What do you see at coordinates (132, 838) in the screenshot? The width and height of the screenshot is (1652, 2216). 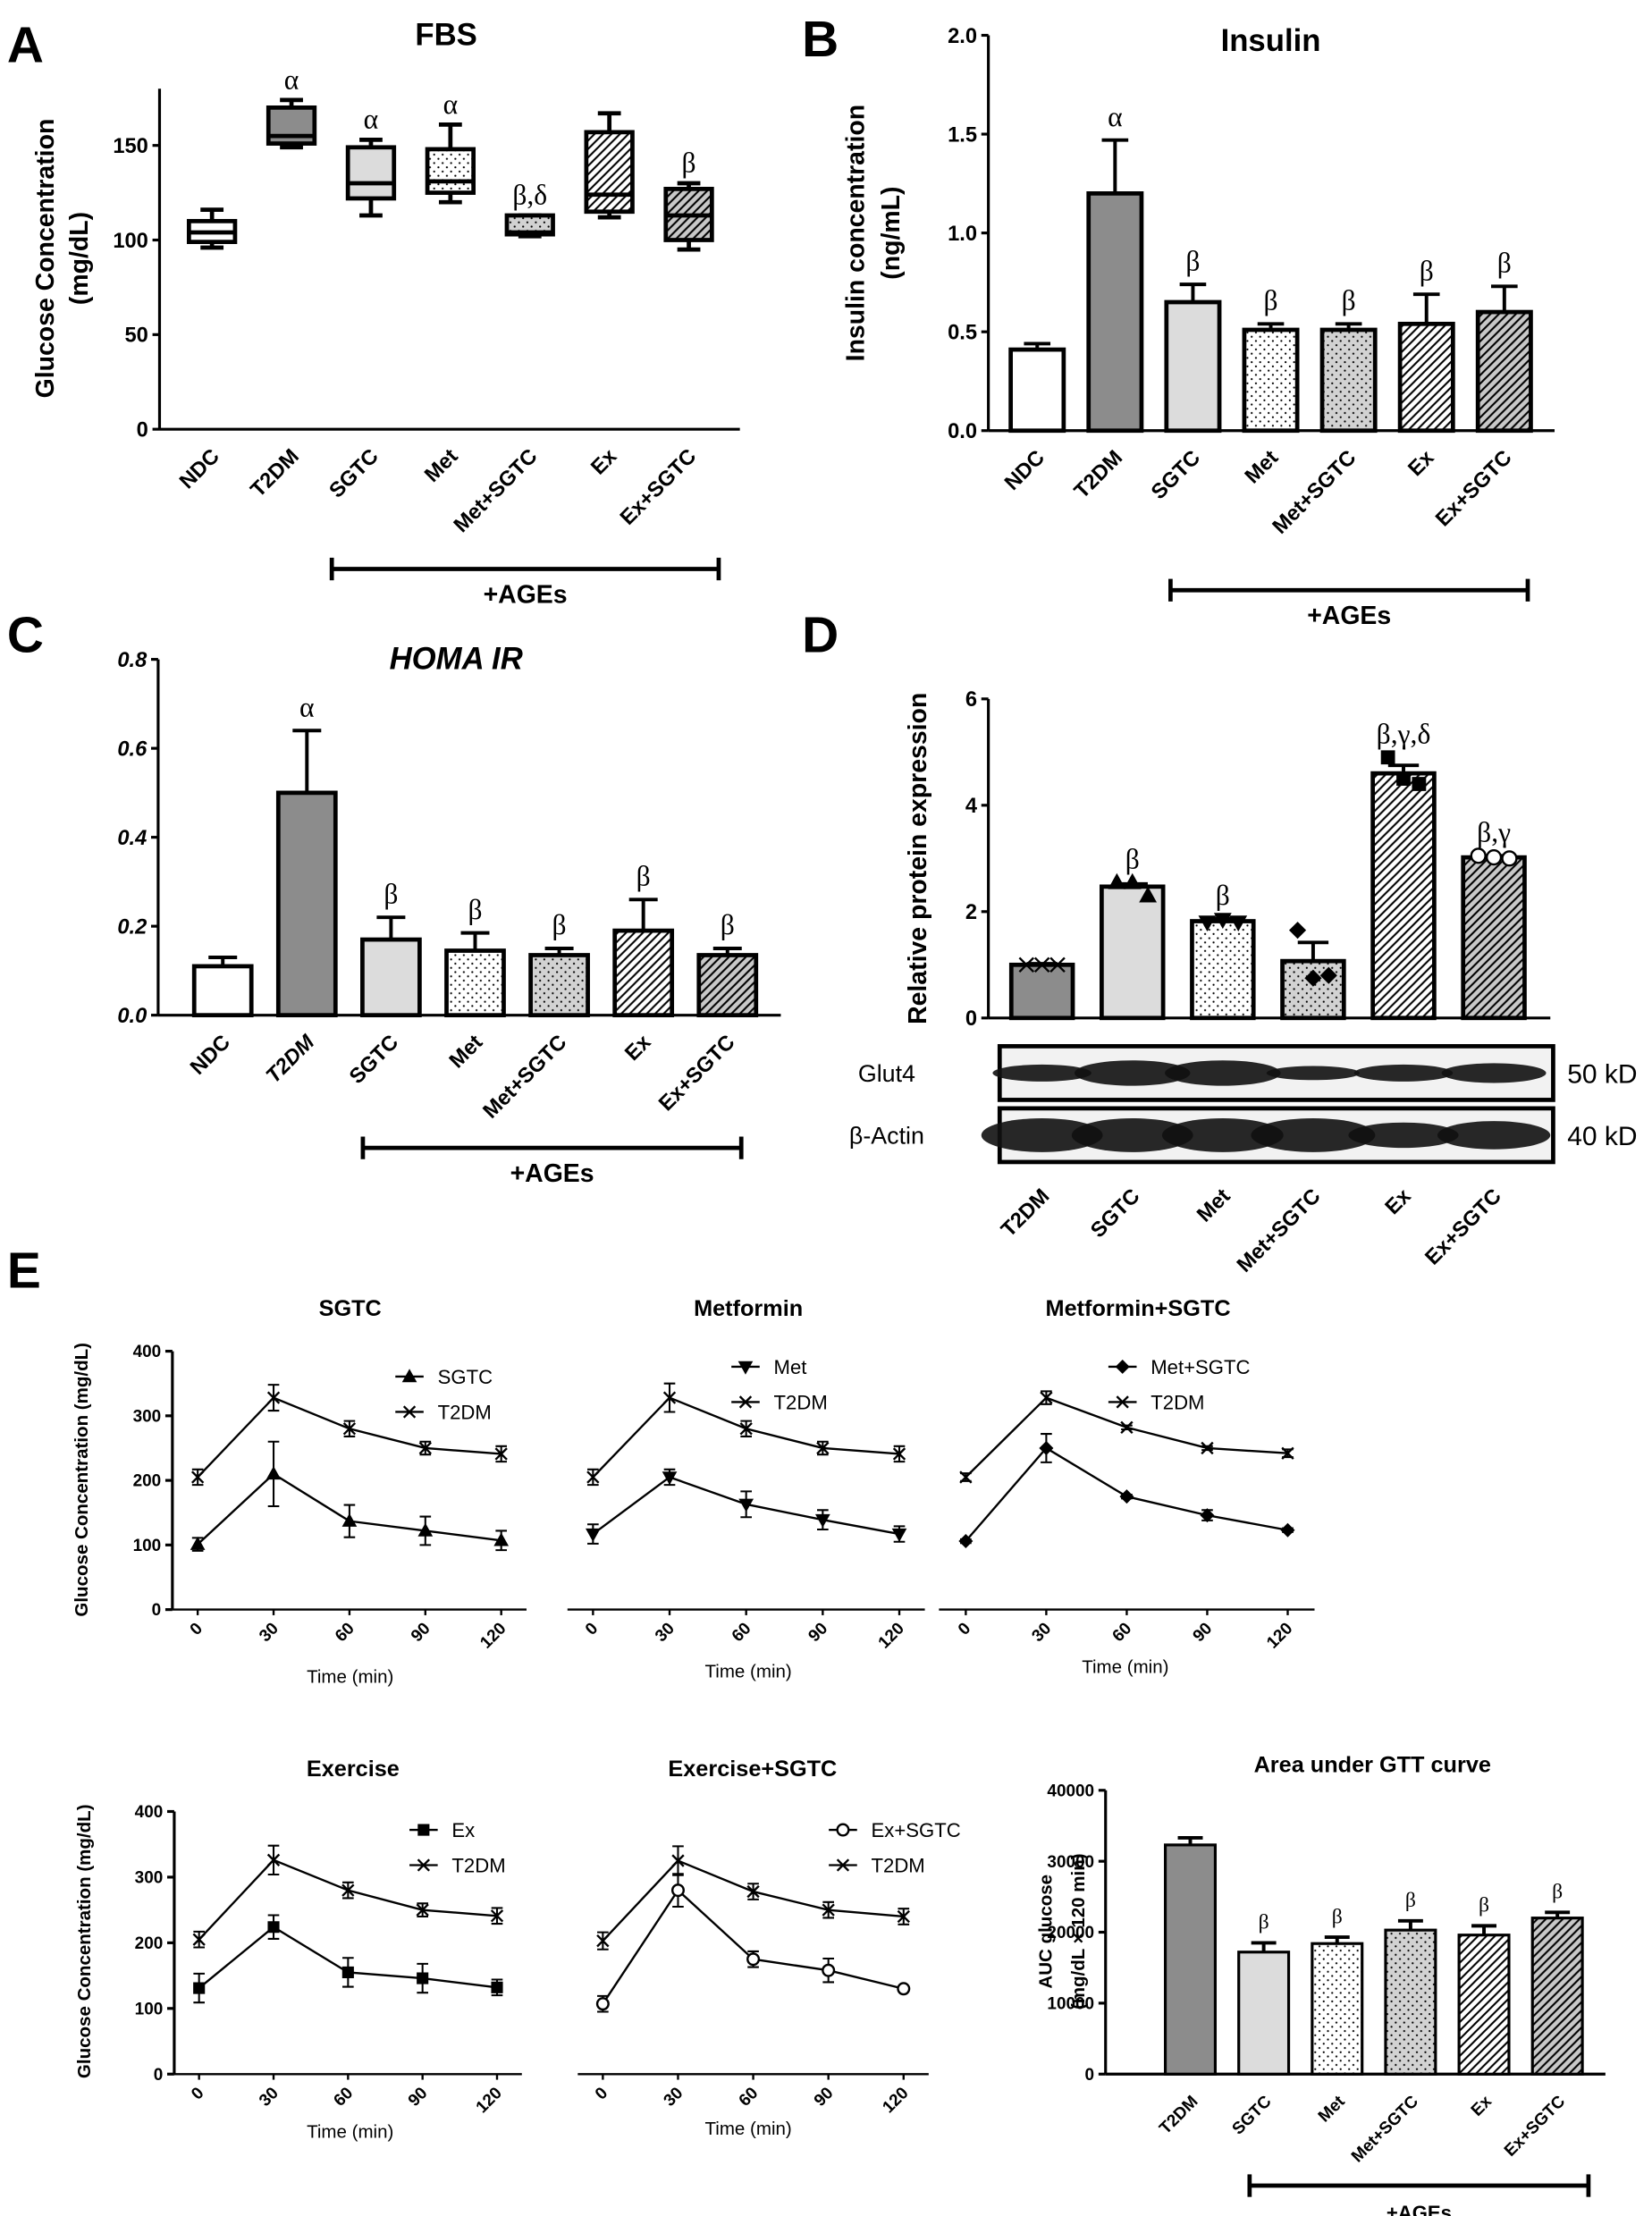 I see `y-tick-label: 0.4` at bounding box center [132, 838].